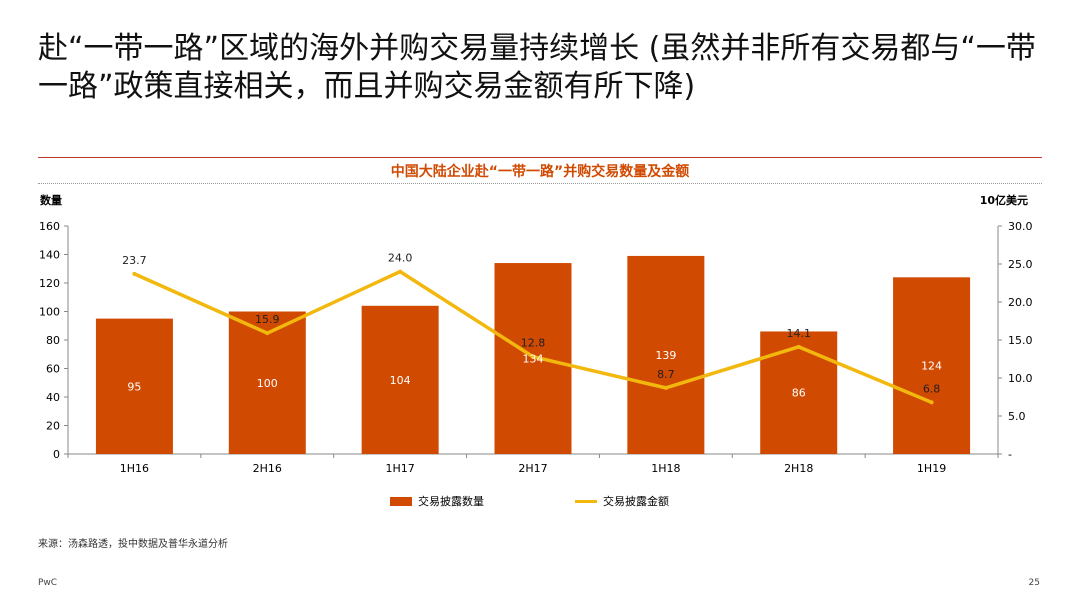  Describe the element at coordinates (1010, 454) in the screenshot. I see `right-tick-label: -` at that location.